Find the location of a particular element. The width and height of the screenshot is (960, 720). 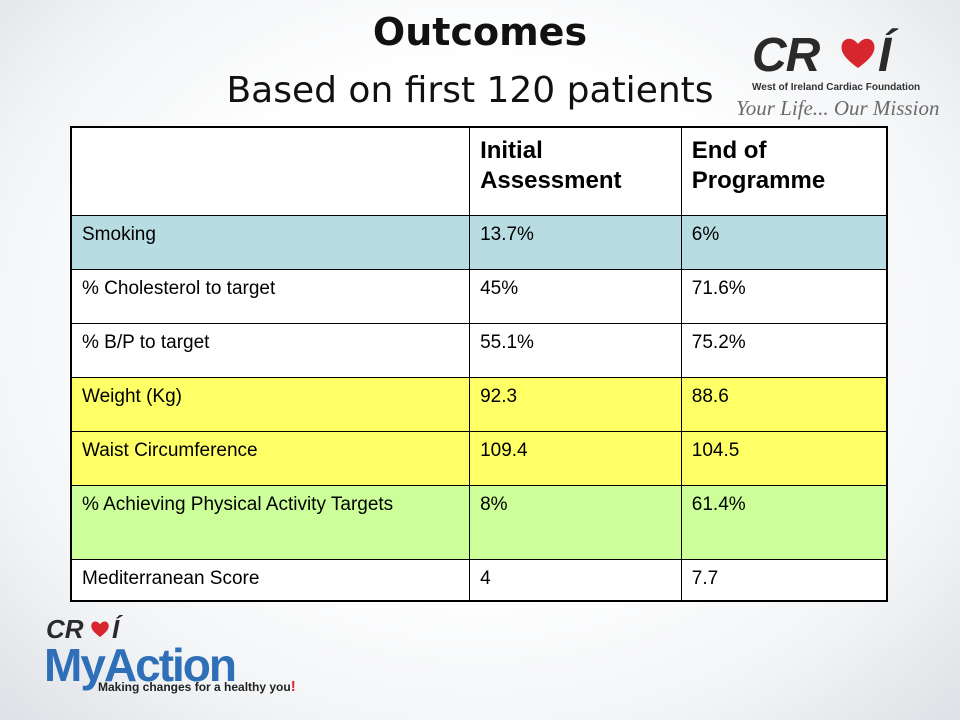

table-header-row: Initial Assessment End of Programme is located at coordinates (479, 171).